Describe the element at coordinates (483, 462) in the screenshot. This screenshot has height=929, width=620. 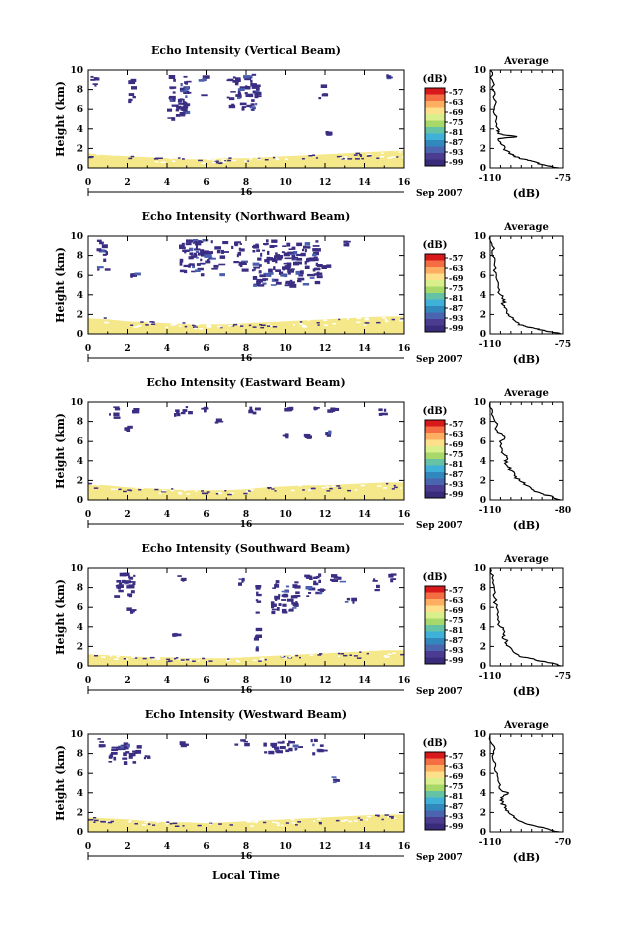
I see `average-y-tick-label: 4` at that location.